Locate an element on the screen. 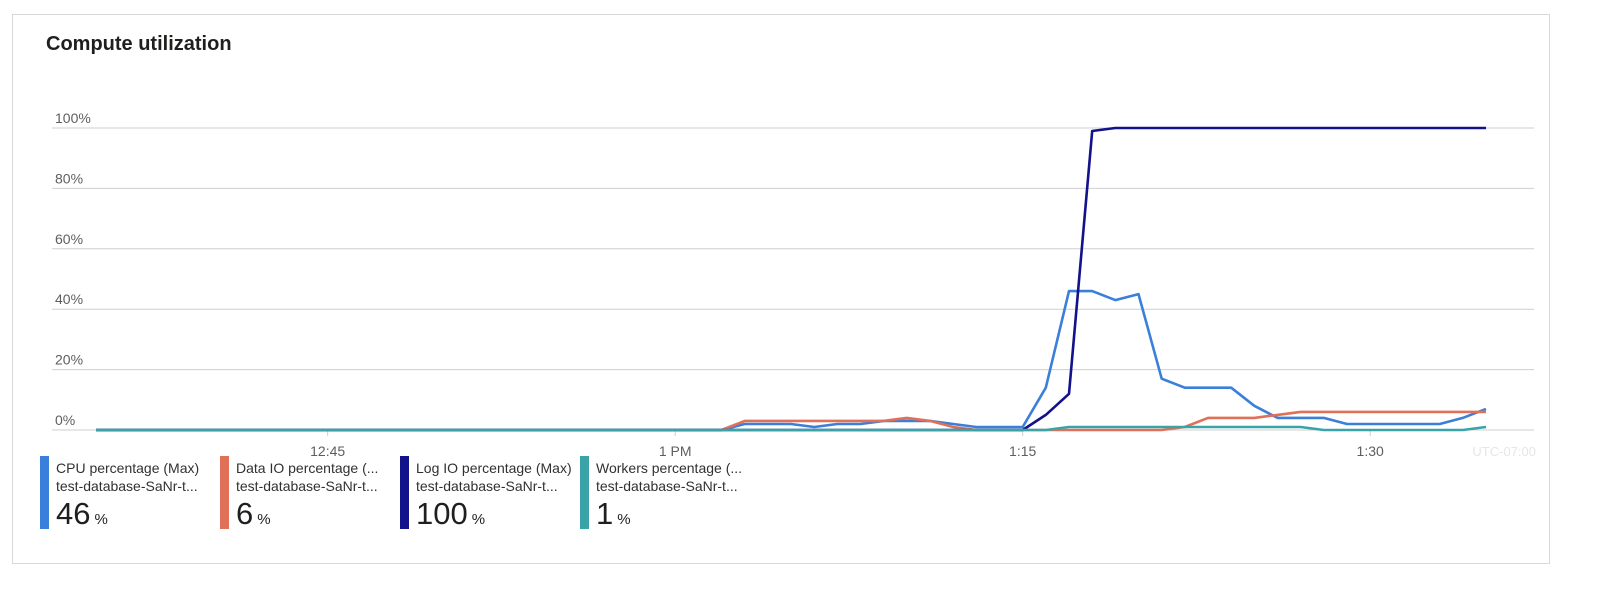  timezone-label: UTC-07:00 is located at coordinates (1504, 451).